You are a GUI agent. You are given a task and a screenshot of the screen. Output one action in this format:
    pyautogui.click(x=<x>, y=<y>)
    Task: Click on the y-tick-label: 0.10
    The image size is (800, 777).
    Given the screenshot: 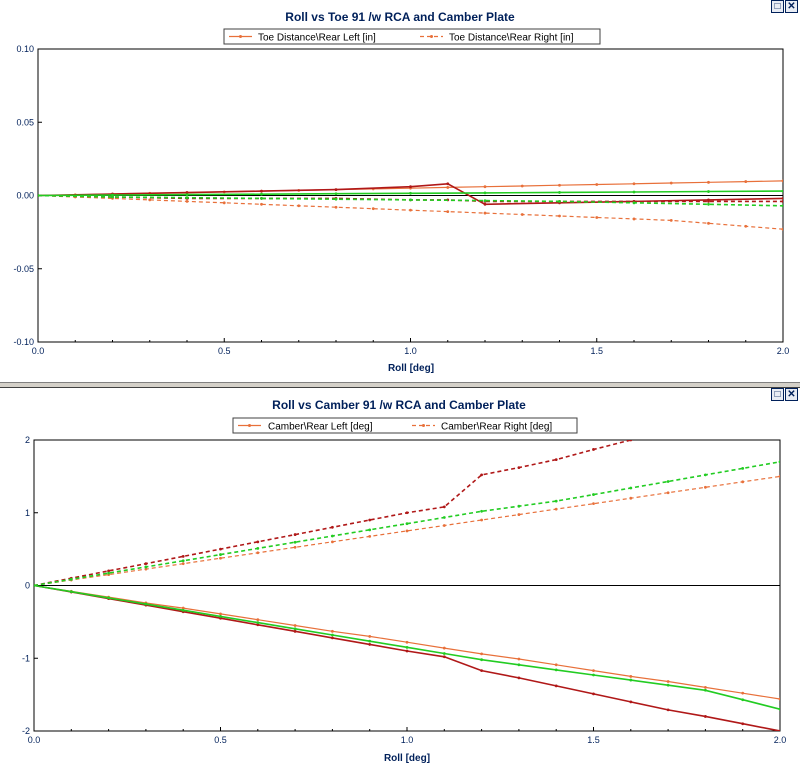 What is the action you would take?
    pyautogui.click(x=25, y=49)
    